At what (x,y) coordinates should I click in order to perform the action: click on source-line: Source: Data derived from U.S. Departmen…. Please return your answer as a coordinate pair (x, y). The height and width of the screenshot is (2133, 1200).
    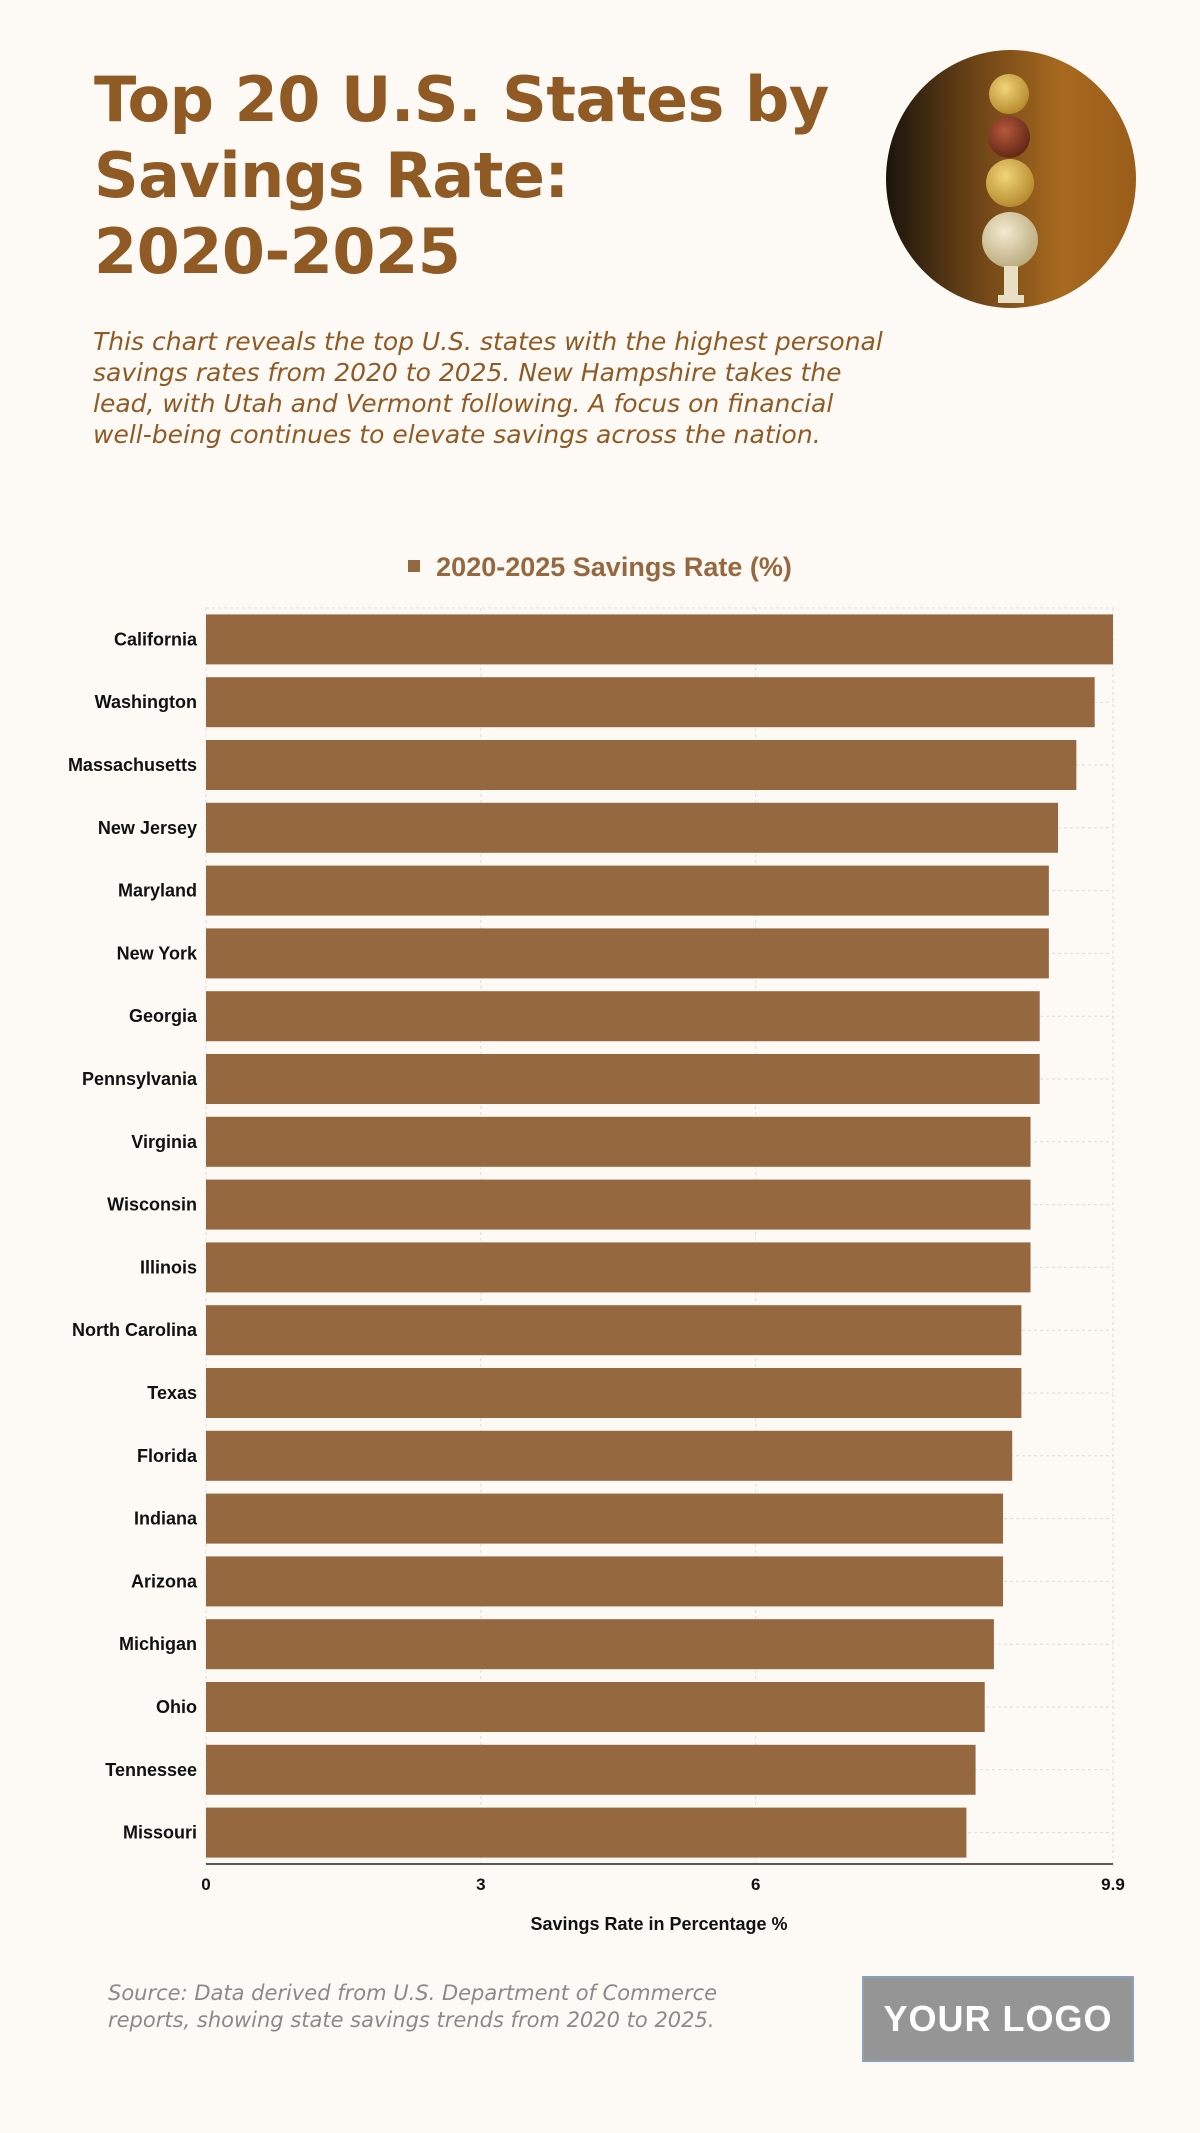
    Looking at the image, I should click on (413, 1993).